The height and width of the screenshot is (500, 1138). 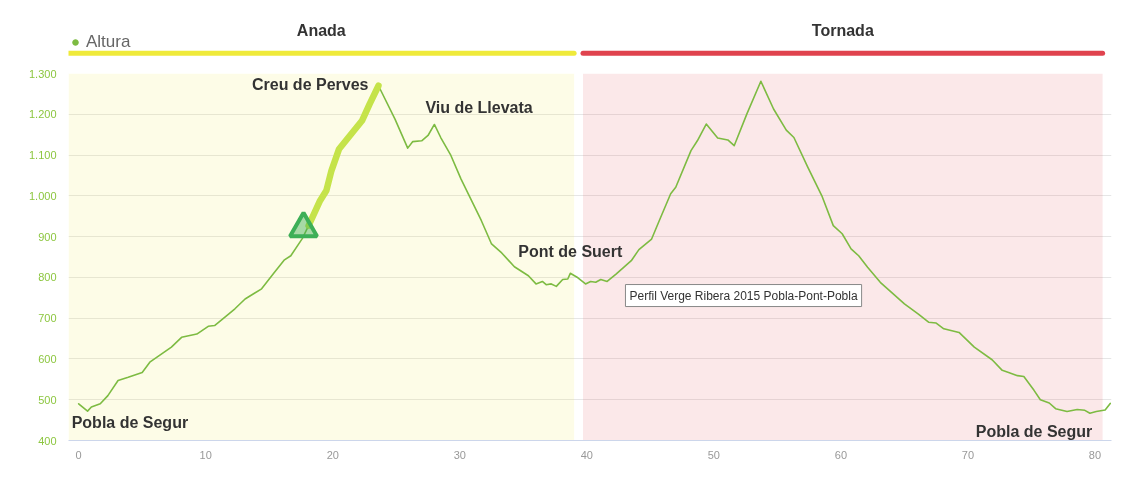 I want to click on y-tick-label: 1.000, so click(x=42, y=195).